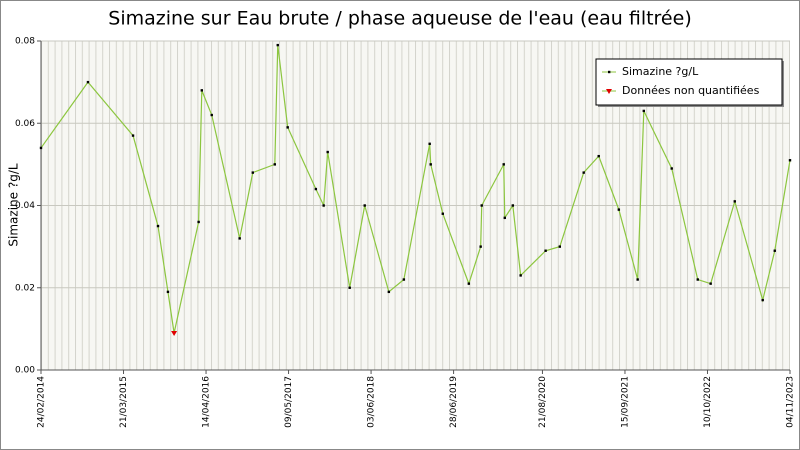 This screenshot has width=800, height=450. Describe the element at coordinates (207, 402) in the screenshot. I see `x-tick-label: 14/04/2016` at that location.